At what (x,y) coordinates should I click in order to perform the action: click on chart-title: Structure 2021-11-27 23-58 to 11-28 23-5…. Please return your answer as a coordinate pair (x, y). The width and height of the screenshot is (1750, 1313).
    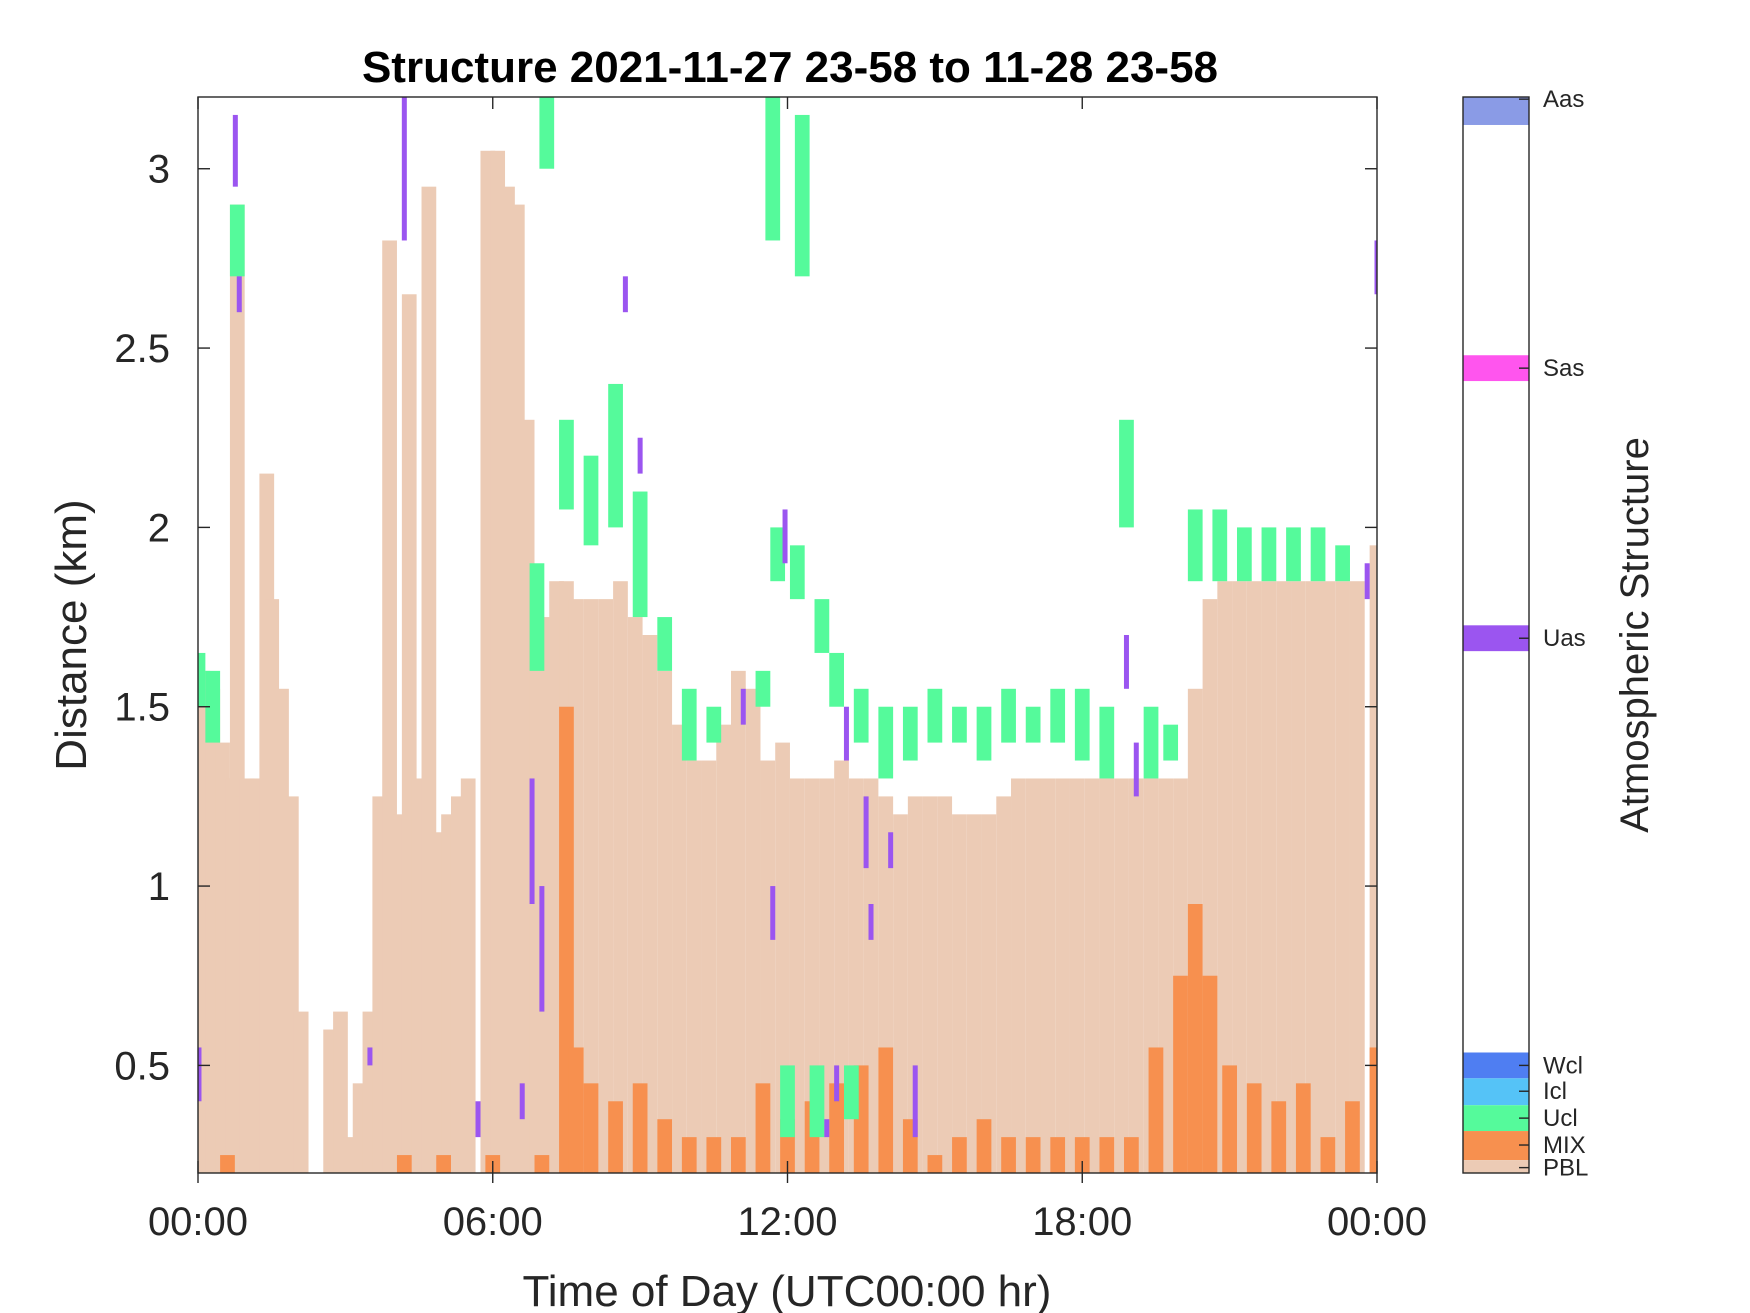
    Looking at the image, I should click on (790, 67).